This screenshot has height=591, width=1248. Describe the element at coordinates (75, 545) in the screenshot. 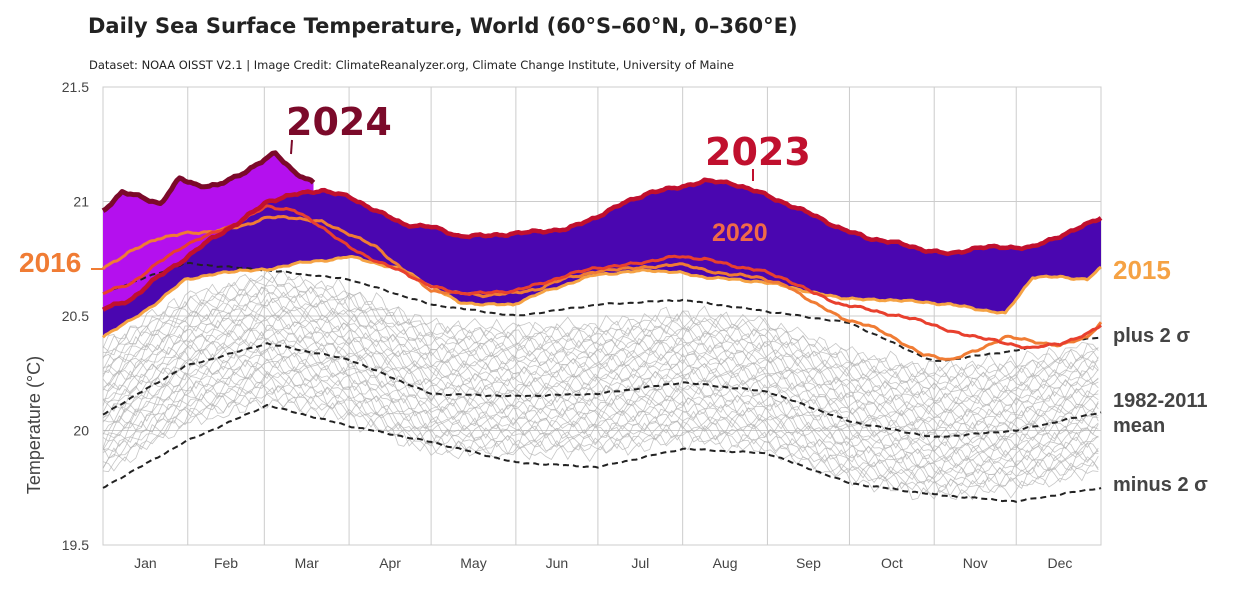

I see `y-tick-label: 19.5` at that location.